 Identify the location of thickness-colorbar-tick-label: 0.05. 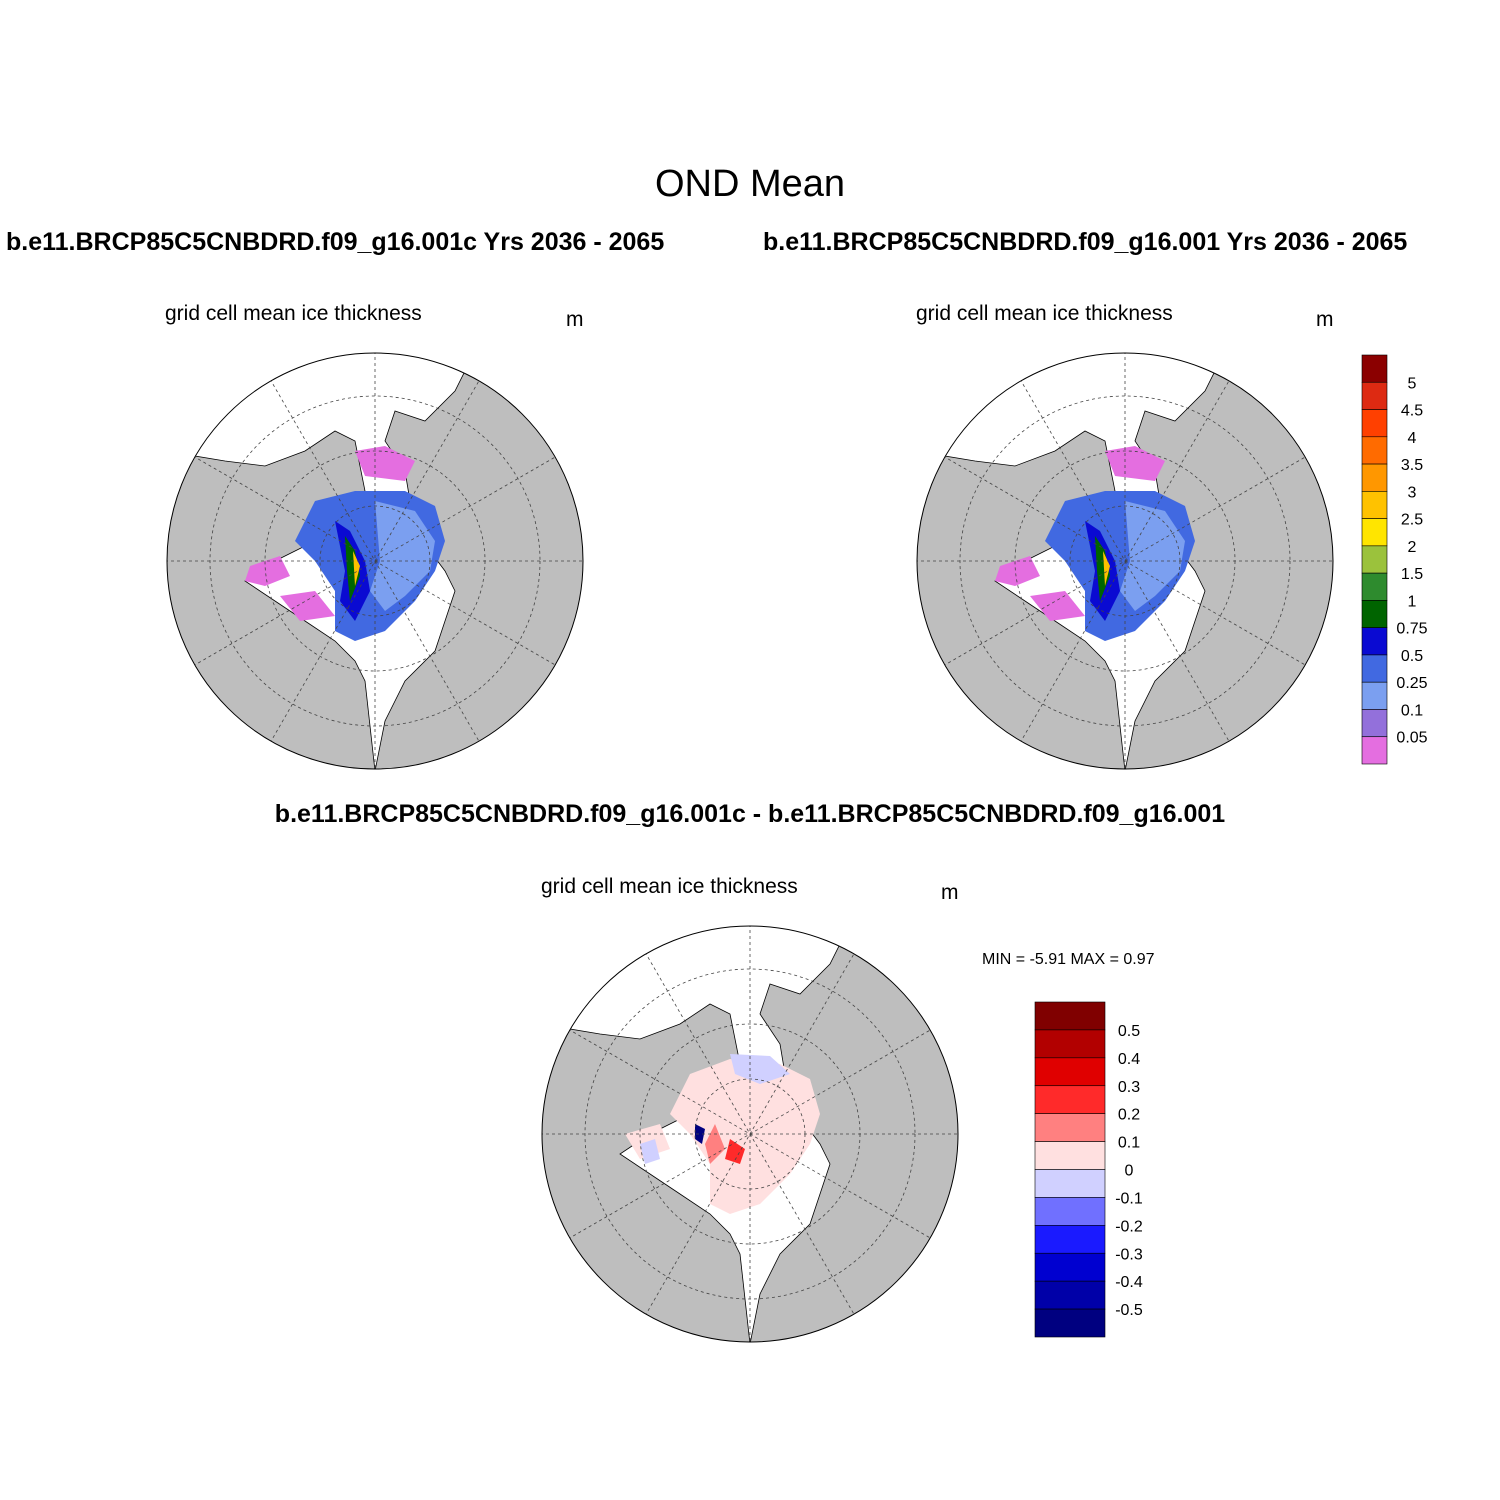
(1411, 738).